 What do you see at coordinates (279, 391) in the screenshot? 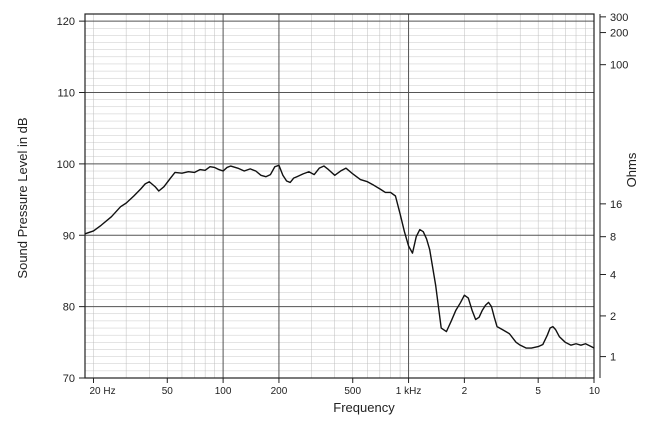
I see `x-tick-label: 200` at bounding box center [279, 391].